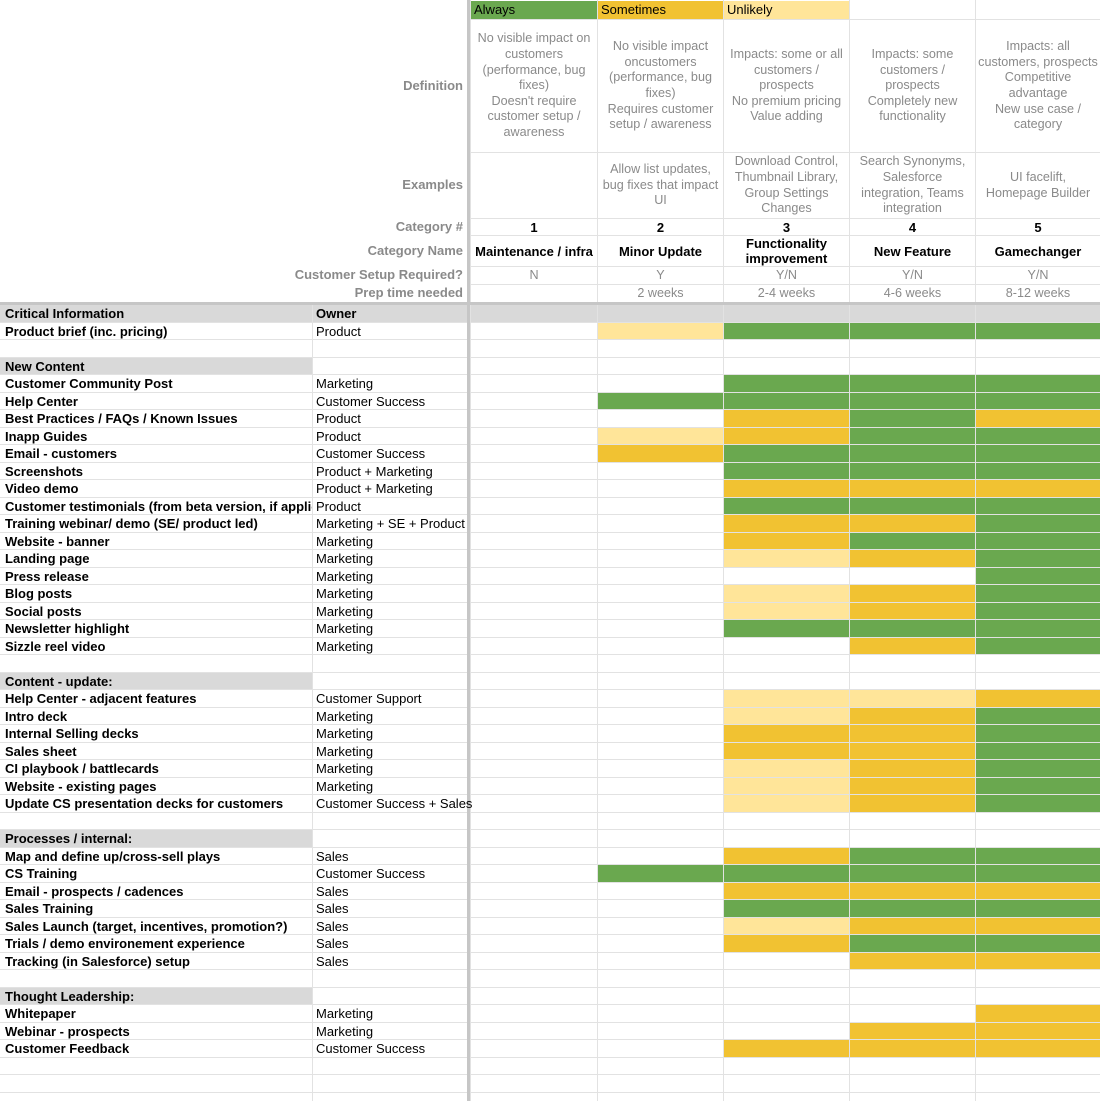 This screenshot has width=1100, height=1101. What do you see at coordinates (47, 558) in the screenshot?
I see `task-name: Landing page` at bounding box center [47, 558].